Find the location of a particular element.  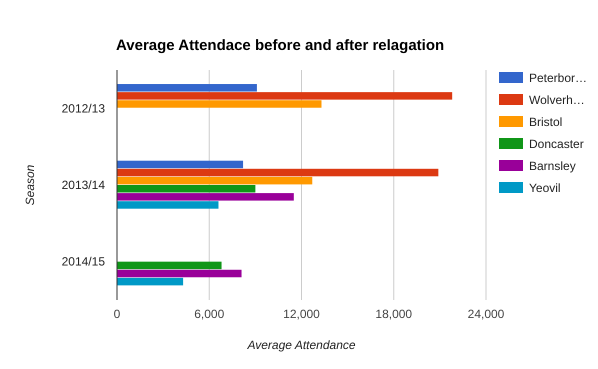

x-tick-label: 24,000 is located at coordinates (486, 314).